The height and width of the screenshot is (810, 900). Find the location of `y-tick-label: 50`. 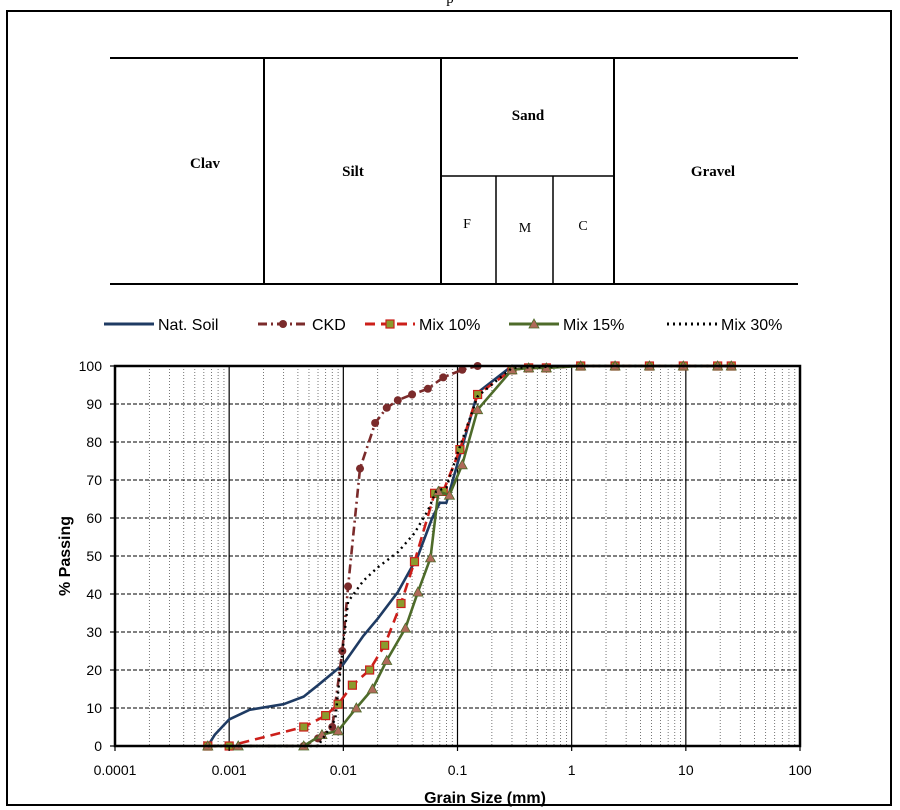

y-tick-label: 50 is located at coordinates (94, 556).